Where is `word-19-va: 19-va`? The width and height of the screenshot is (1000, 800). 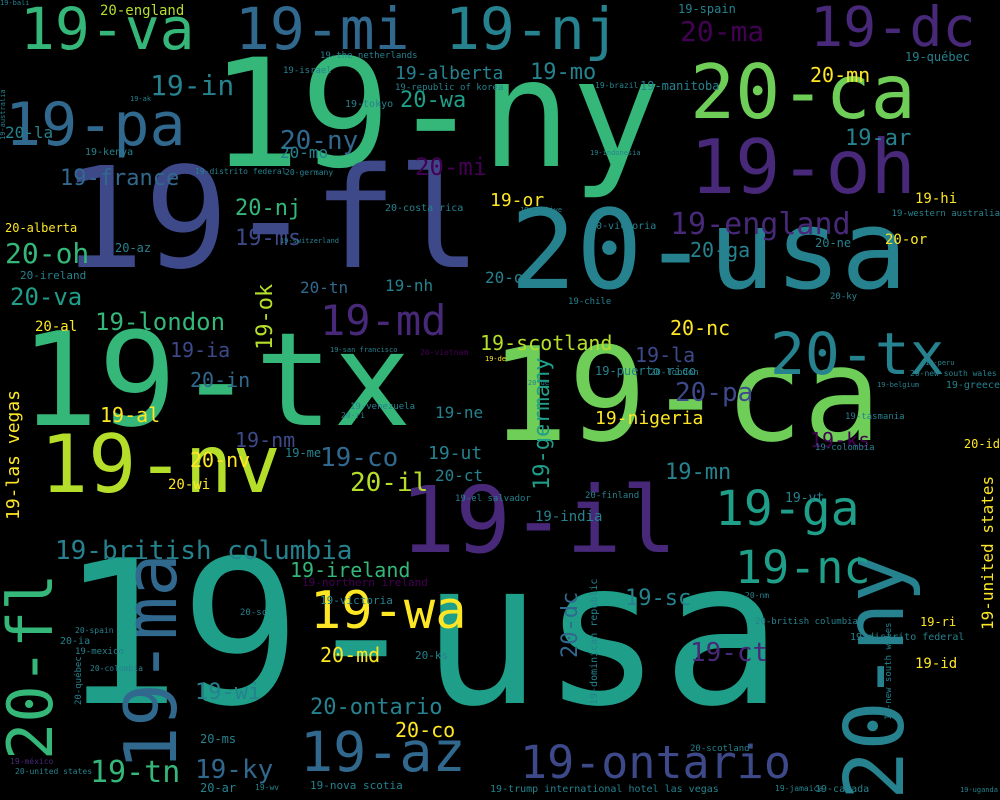
word-19-va: 19-va is located at coordinates (107, 31).